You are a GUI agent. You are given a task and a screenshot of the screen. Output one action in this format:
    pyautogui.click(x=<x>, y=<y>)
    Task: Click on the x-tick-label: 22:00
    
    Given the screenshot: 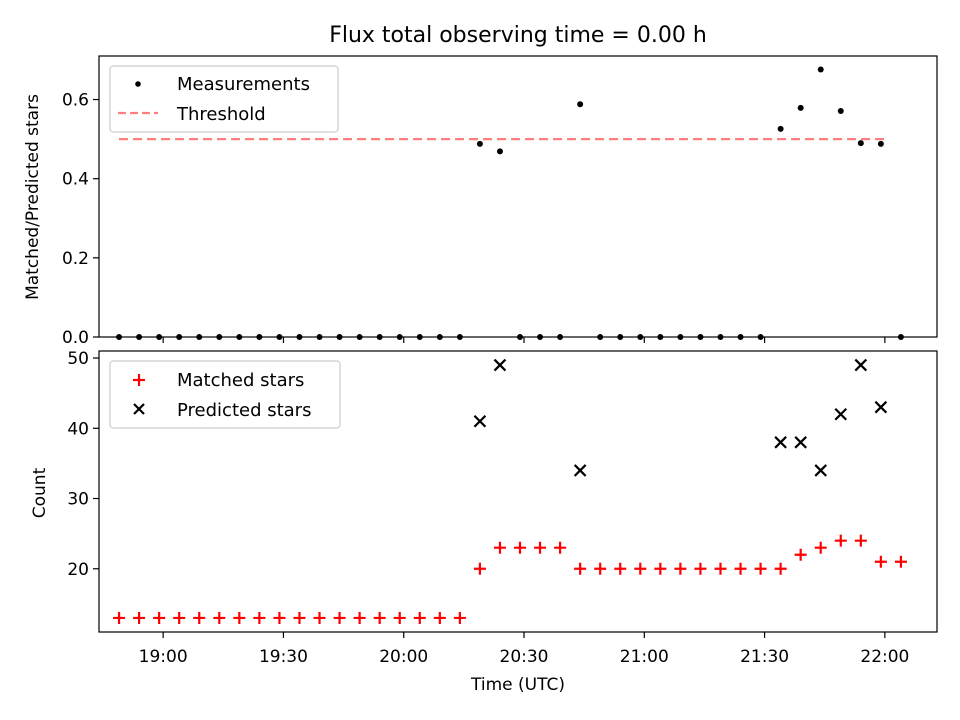 What is the action you would take?
    pyautogui.click(x=884, y=657)
    